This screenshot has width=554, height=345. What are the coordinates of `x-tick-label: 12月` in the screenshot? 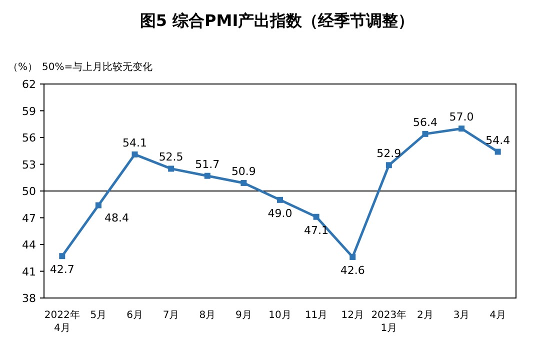 It's located at (352, 315).